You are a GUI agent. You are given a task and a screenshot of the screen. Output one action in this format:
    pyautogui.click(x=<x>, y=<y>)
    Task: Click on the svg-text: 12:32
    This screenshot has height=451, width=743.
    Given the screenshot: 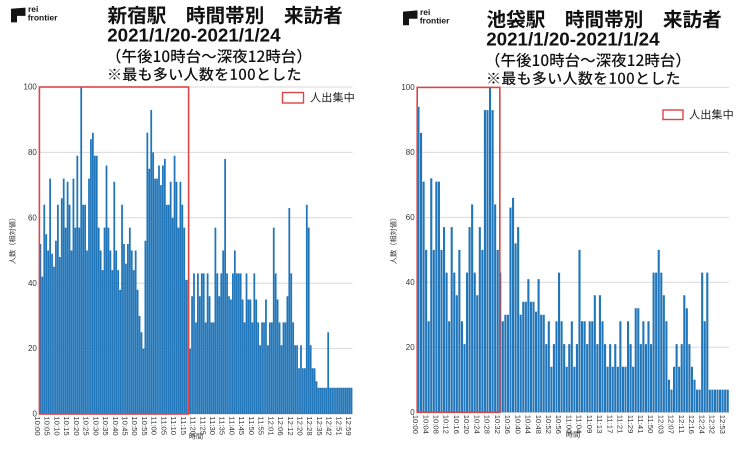 What is the action you would take?
    pyautogui.click(x=712, y=424)
    